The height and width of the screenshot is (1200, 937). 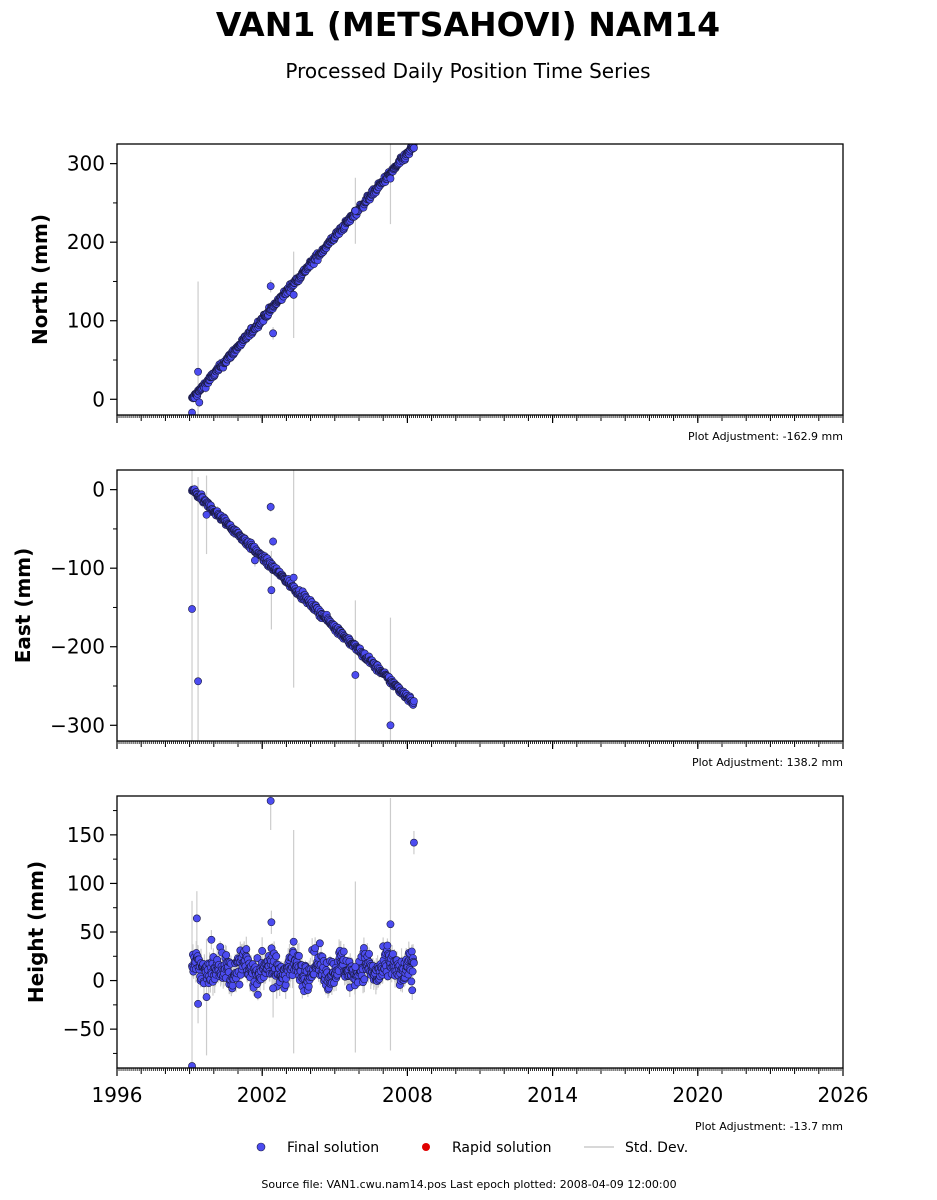 I want to click on legend: Final solution Rapid solution Std. Dev., so click(x=472, y=1148).